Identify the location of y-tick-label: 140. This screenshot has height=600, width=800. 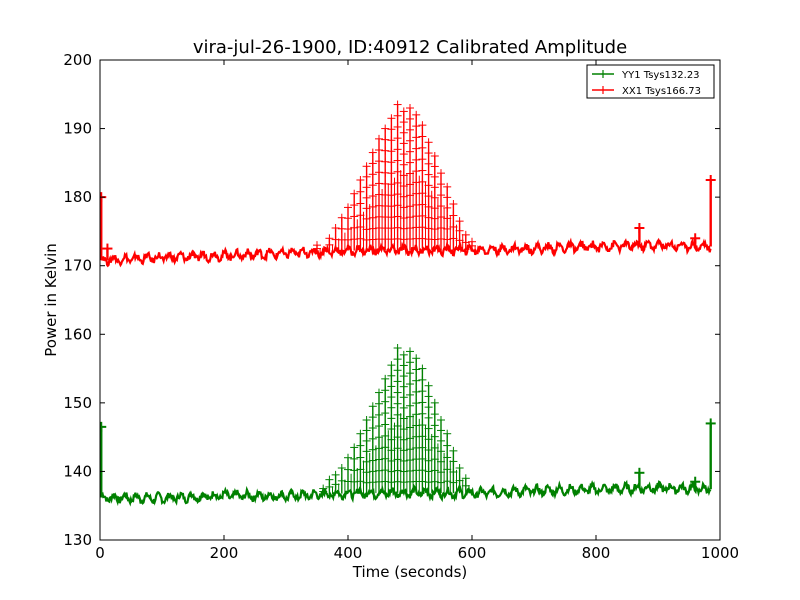
(77, 471).